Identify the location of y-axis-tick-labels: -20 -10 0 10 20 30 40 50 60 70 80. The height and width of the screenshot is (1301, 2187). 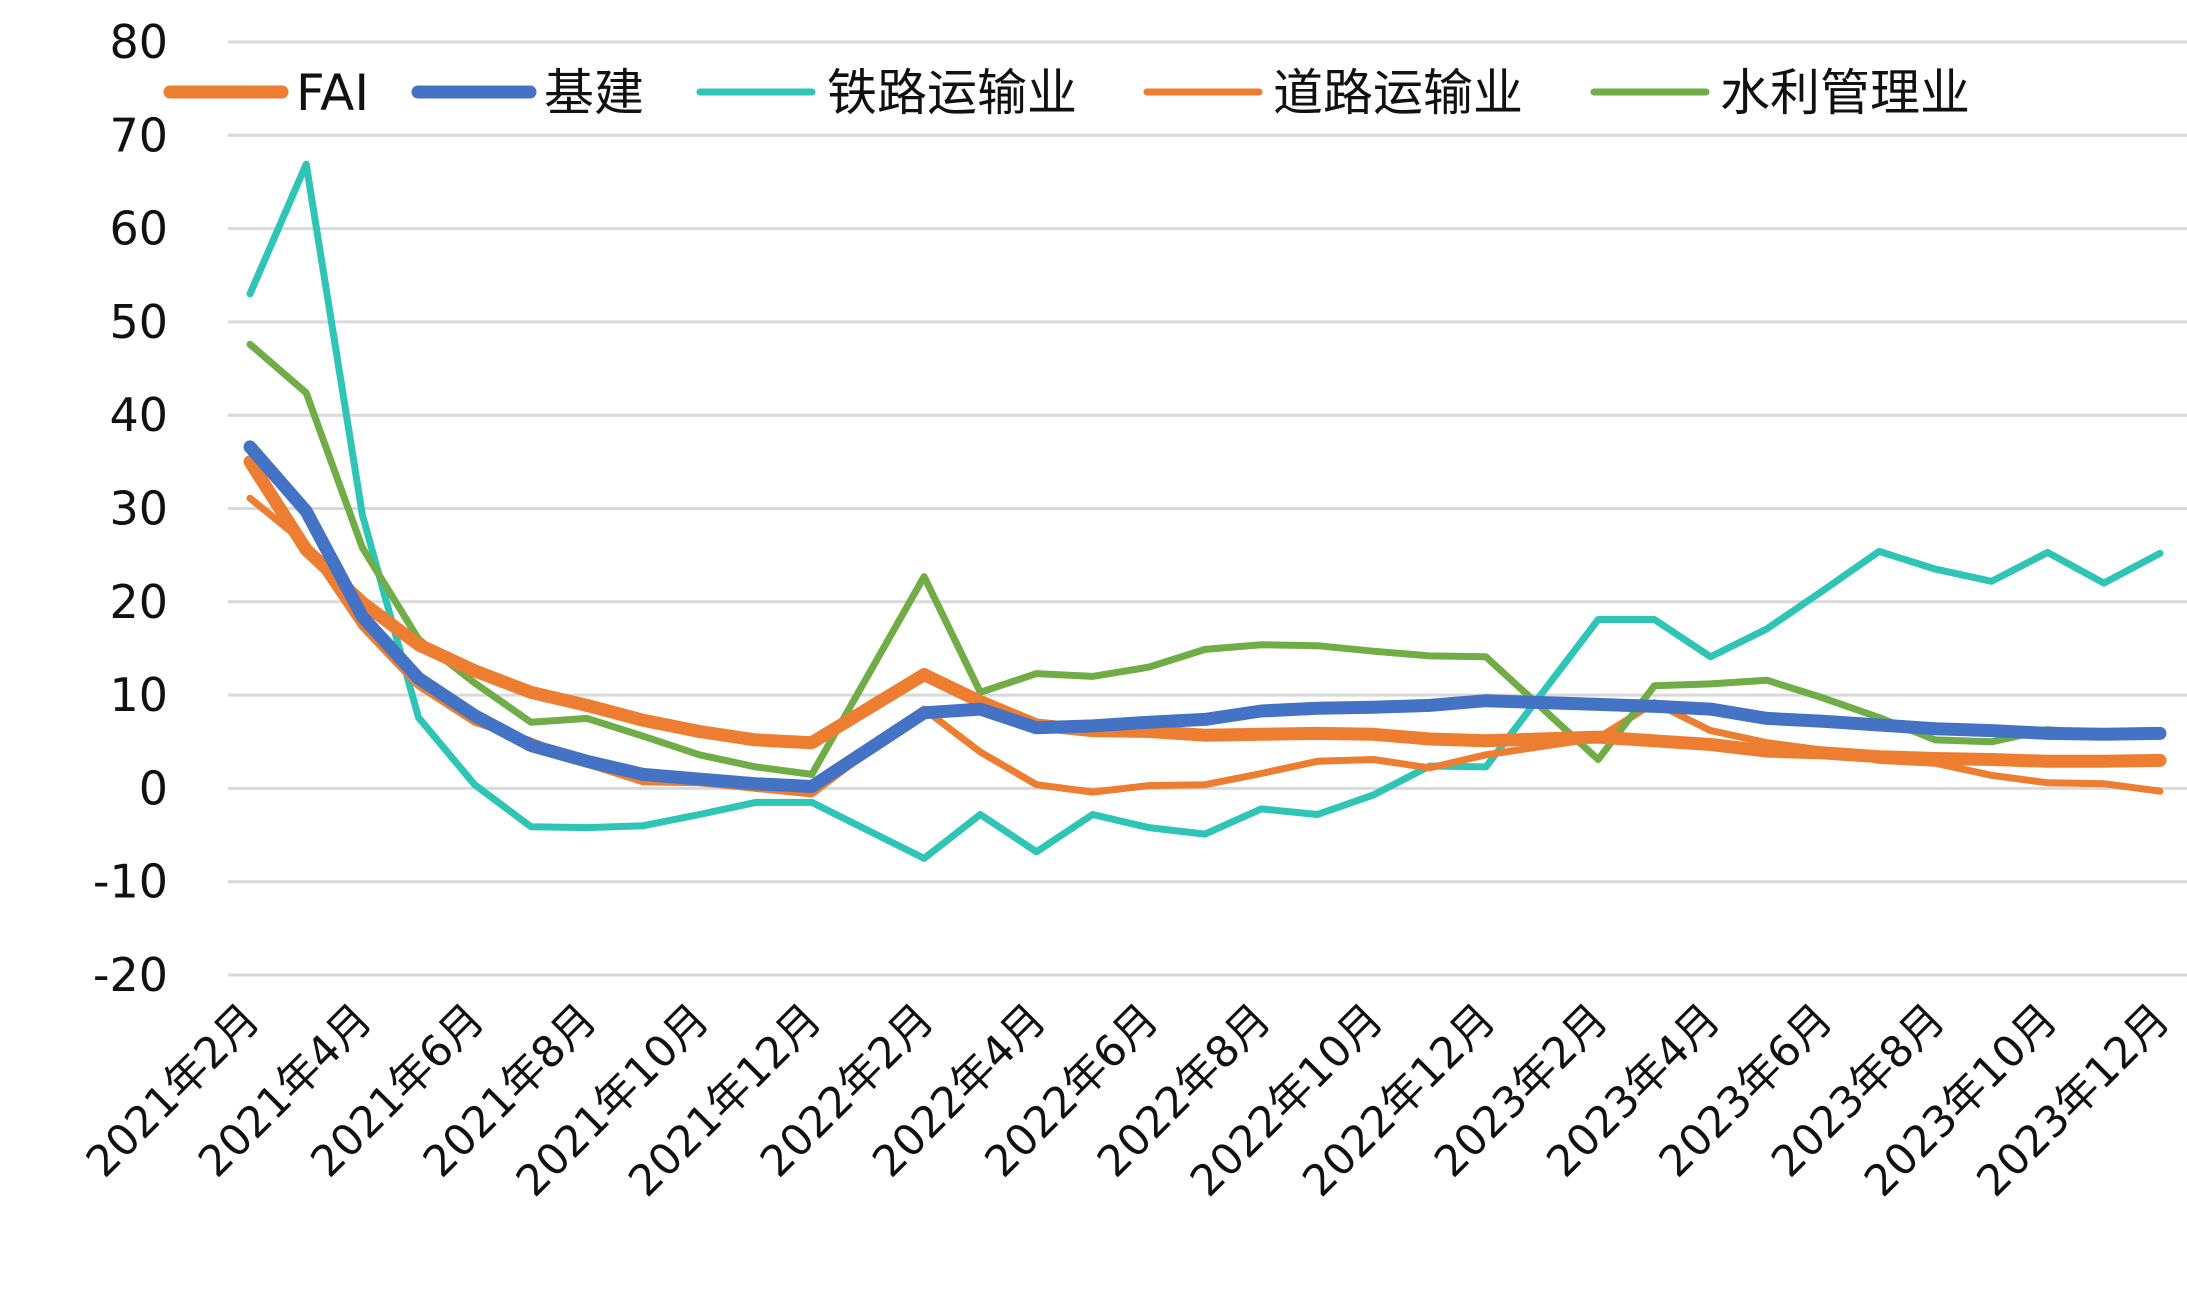
(130, 508).